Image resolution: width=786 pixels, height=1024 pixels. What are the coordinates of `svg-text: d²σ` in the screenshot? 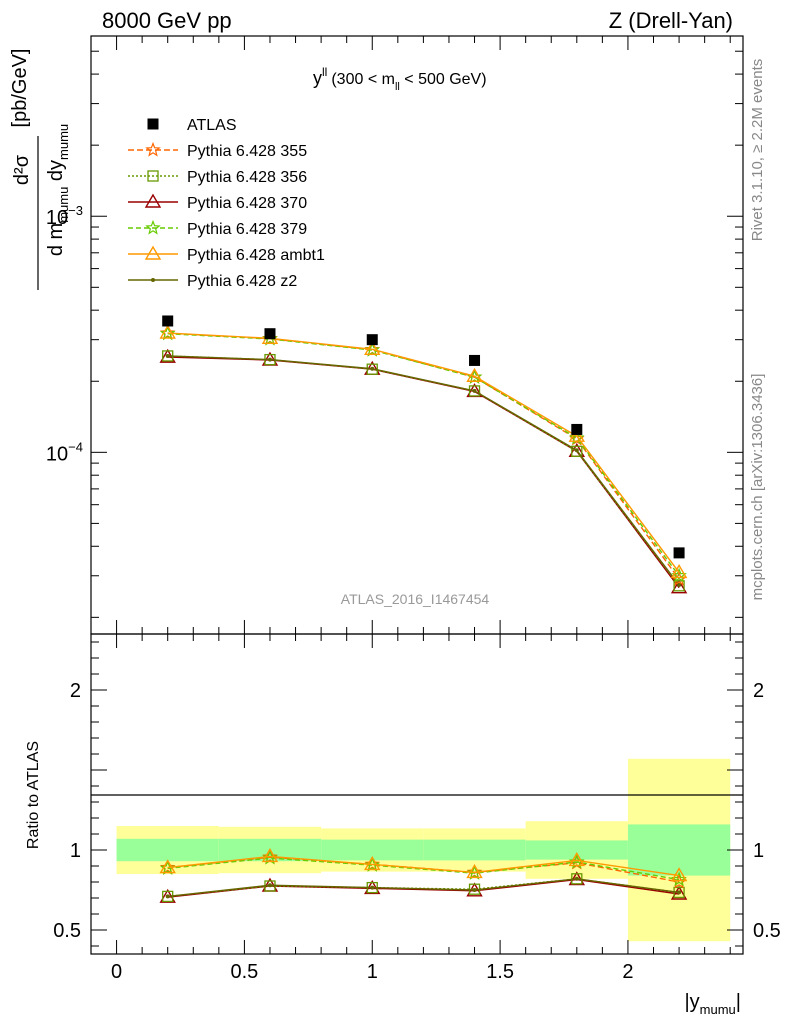 It's located at (22, 169).